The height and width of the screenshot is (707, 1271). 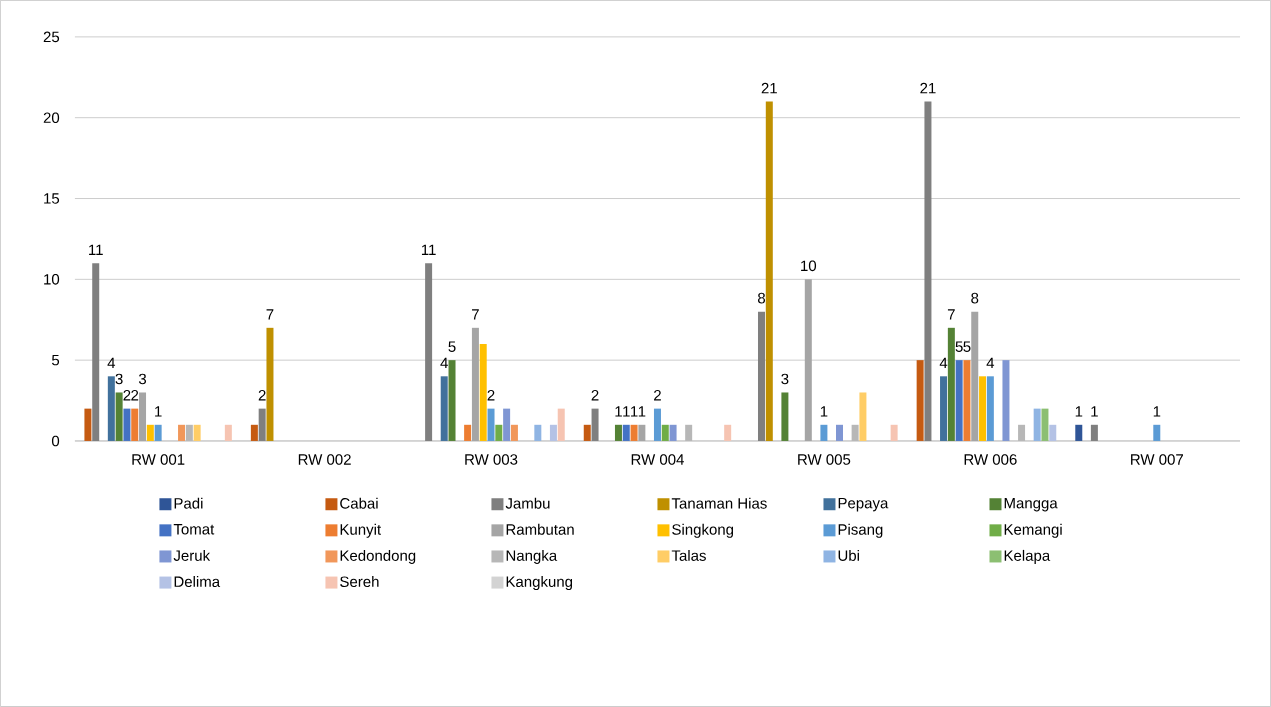 What do you see at coordinates (1033, 530) in the screenshot?
I see `legend-label: Kemangi` at bounding box center [1033, 530].